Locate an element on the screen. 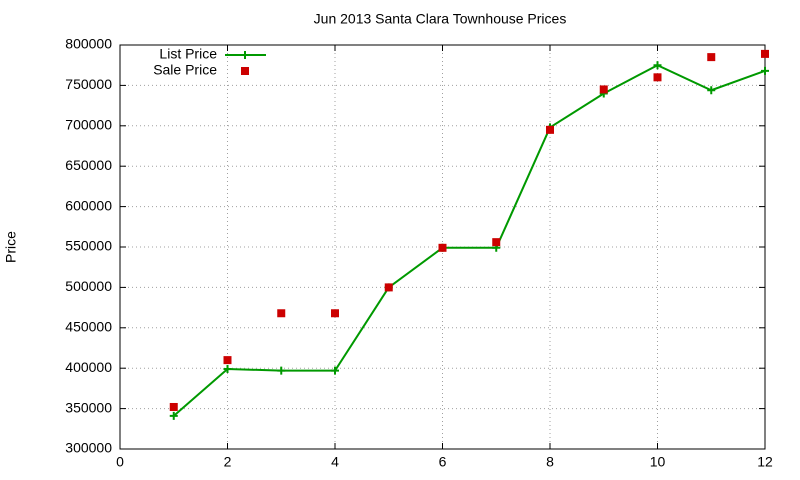 The width and height of the screenshot is (800, 480). y-tick-label: 400000 is located at coordinates (88, 367).